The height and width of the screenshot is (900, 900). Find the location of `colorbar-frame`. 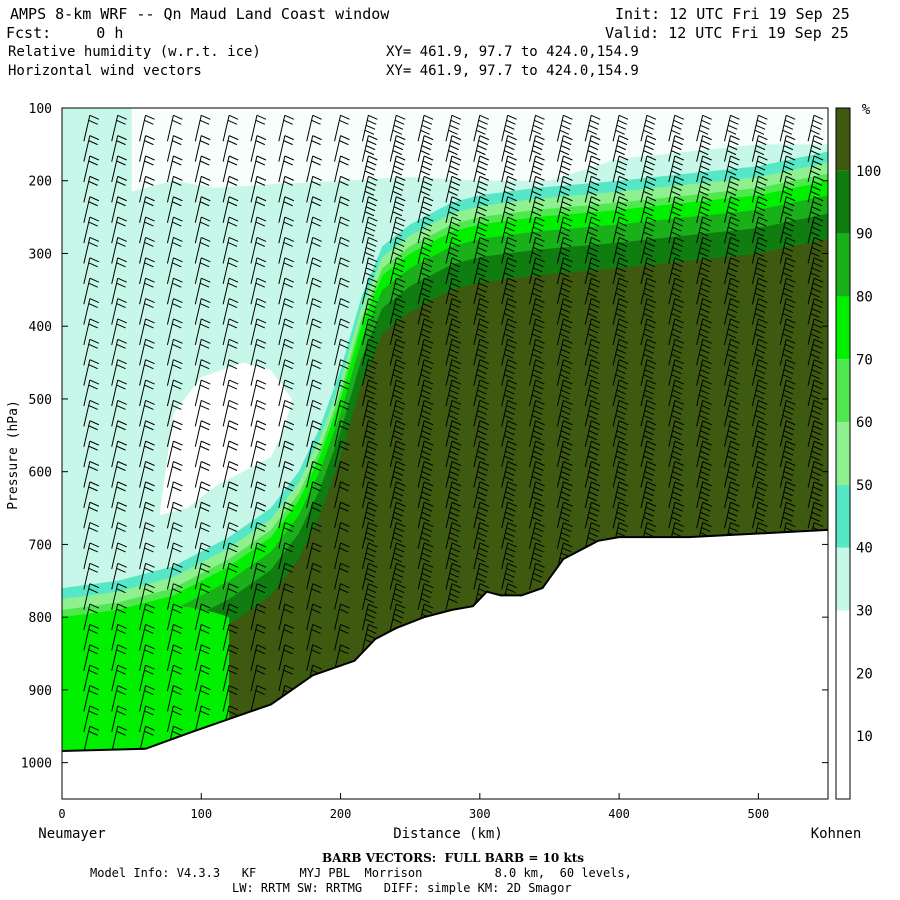

colorbar-frame is located at coordinates (843, 453).